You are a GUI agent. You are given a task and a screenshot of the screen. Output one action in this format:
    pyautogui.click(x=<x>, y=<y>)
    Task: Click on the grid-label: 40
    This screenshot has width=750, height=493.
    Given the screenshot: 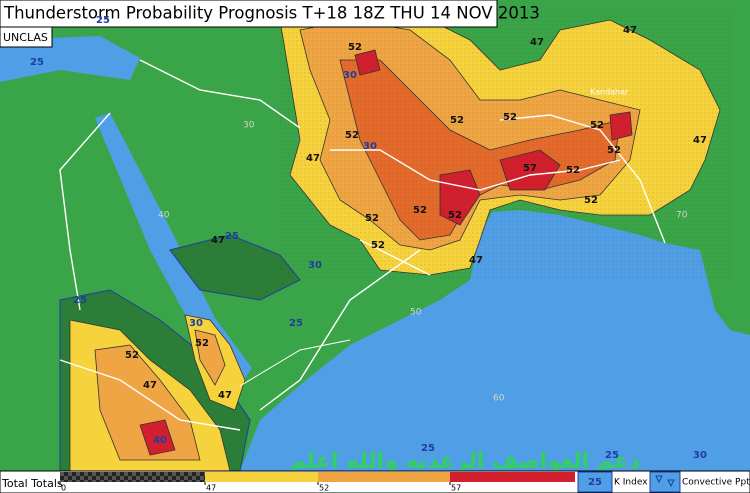 What is the action you would take?
    pyautogui.click(x=164, y=216)
    